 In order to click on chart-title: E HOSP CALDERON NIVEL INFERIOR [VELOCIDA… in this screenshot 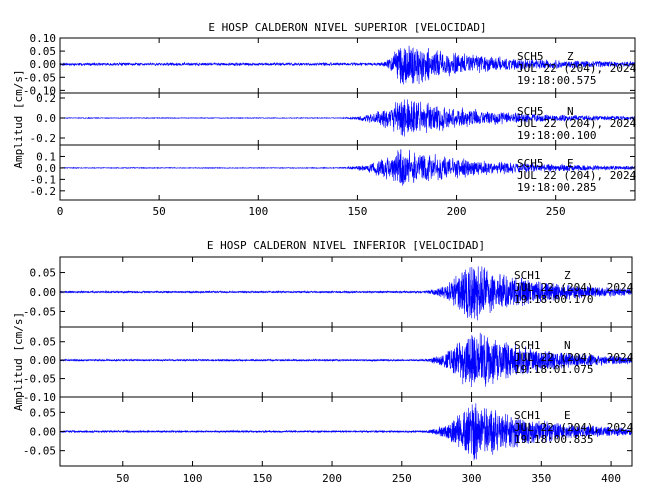, I will do `click(346, 245)`.